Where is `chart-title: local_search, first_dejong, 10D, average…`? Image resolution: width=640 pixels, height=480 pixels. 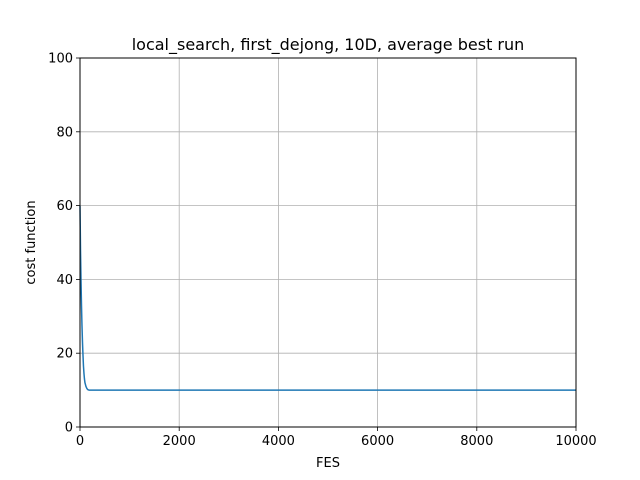
chart-title: local_search, first_dejong, 10D, average… is located at coordinates (328, 45).